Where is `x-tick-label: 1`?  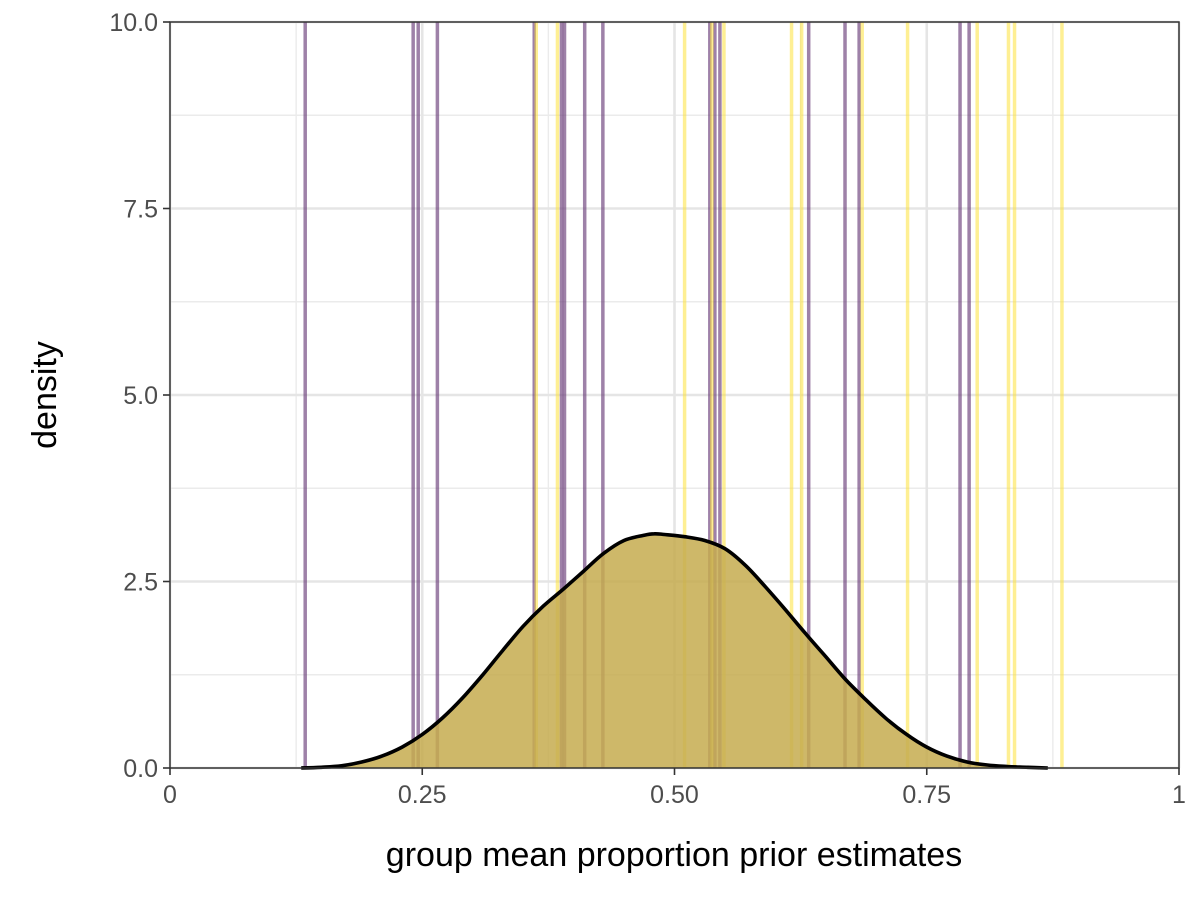 x-tick-label: 1 is located at coordinates (1179, 795).